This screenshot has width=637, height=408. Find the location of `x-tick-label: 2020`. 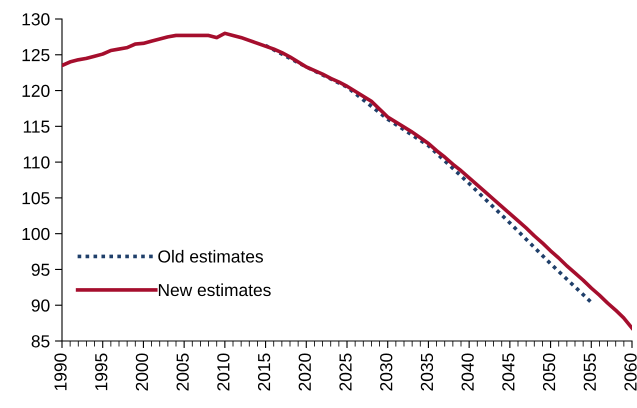

x-tick-label: 2020 is located at coordinates (304, 372).